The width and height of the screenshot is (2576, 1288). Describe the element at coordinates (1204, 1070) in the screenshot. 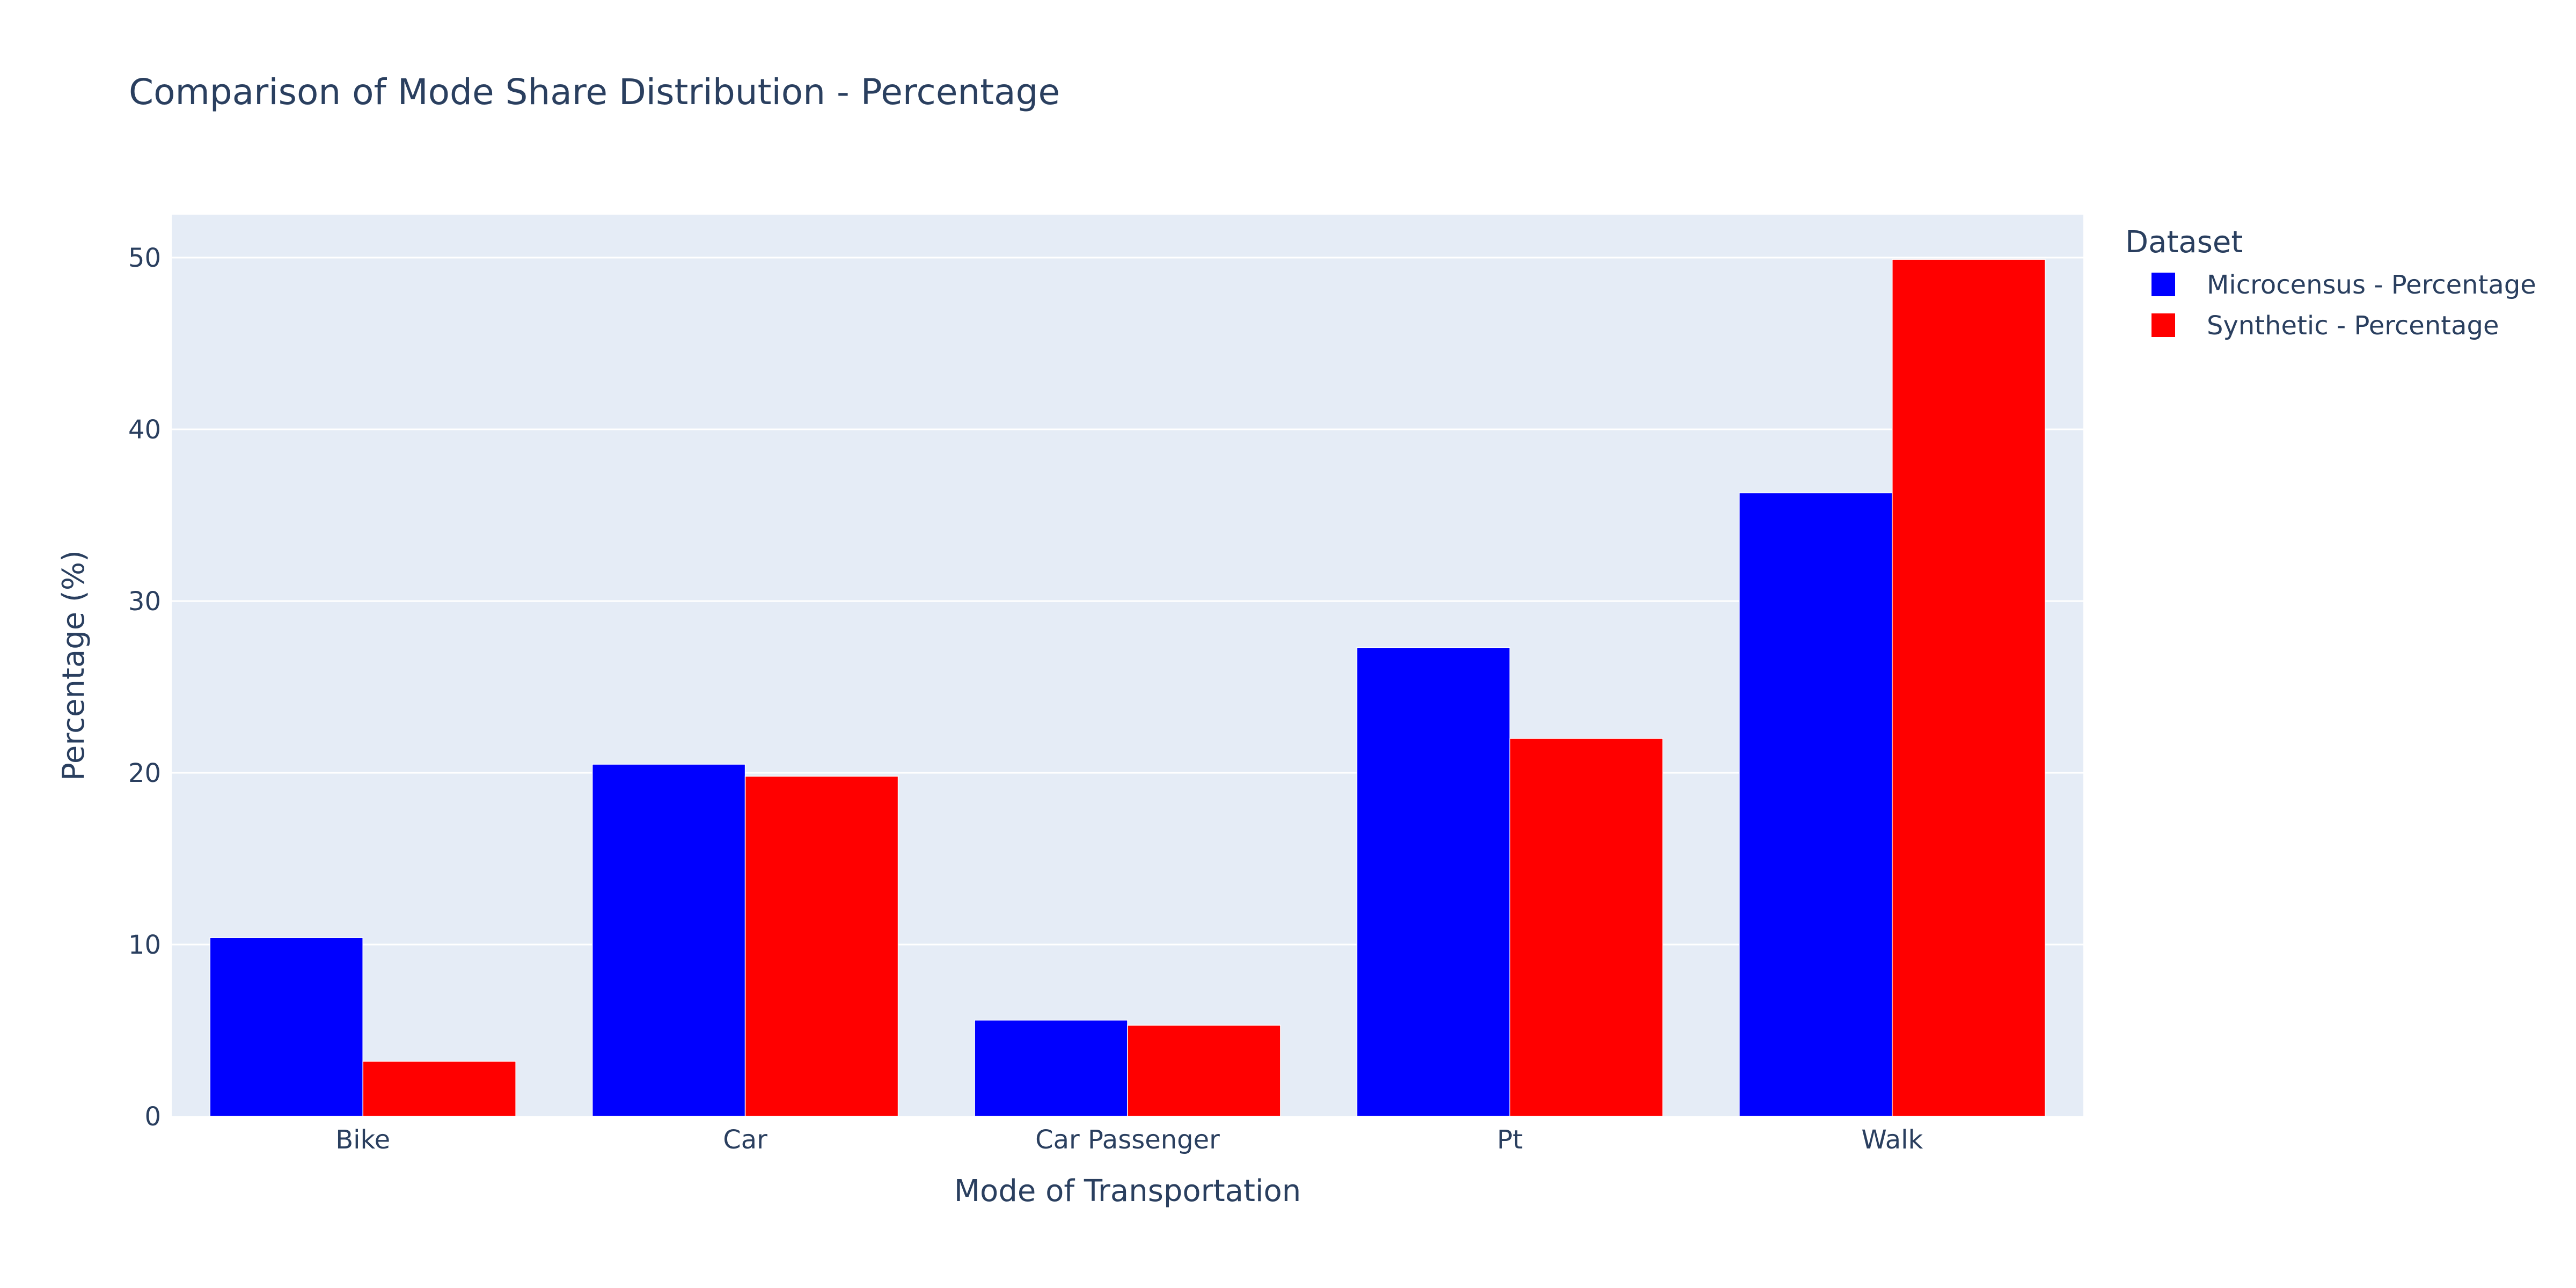

I see `bar-synthetic-car-passenger` at that location.